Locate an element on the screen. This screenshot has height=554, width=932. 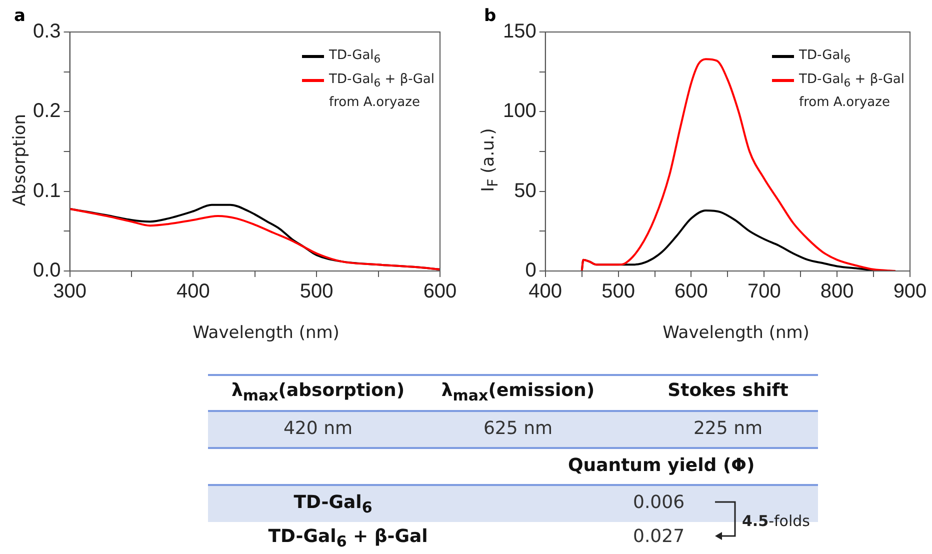
y-tick-label: 0 is located at coordinates (530, 271).